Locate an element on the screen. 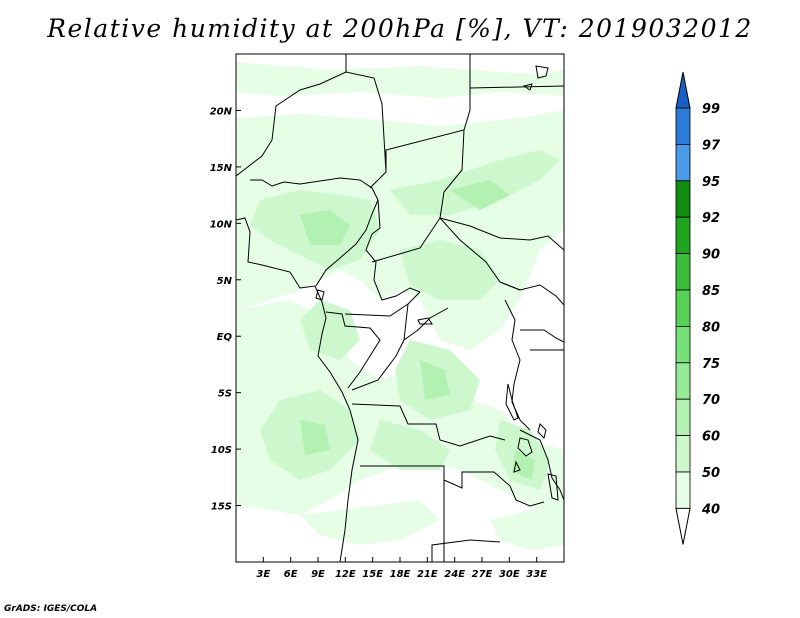 Image resolution: width=800 pixels, height=618 pixels. colorbar-level-label: 85 is located at coordinates (711, 291).